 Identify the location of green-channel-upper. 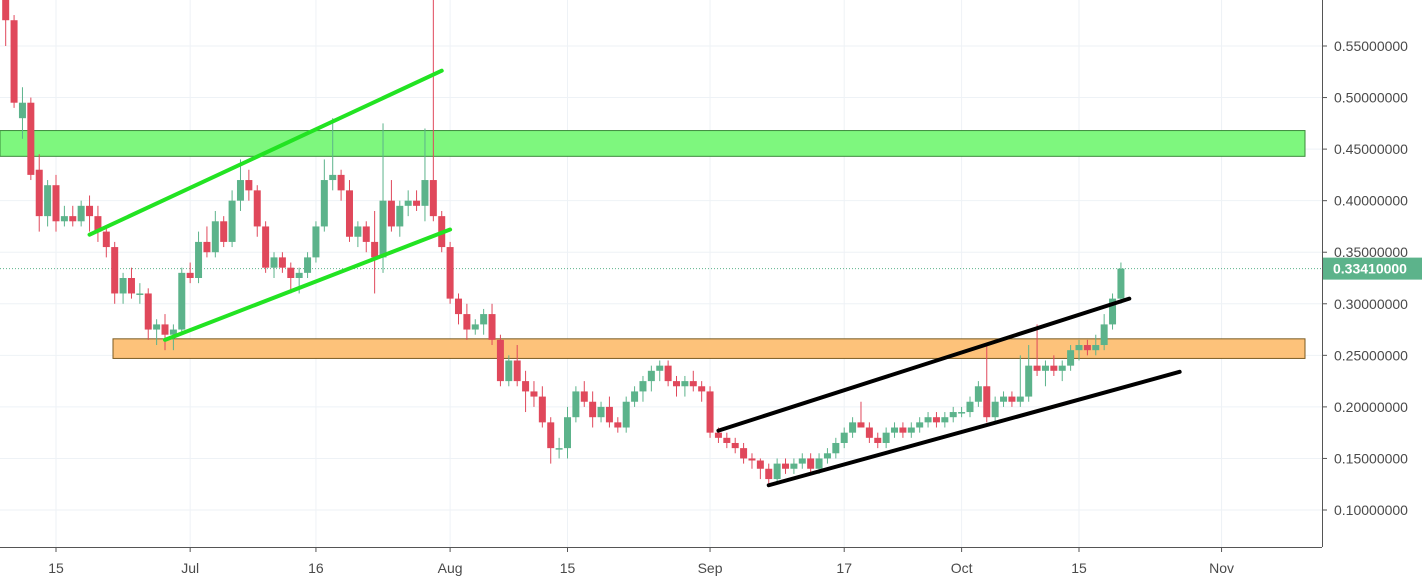
(265, 152).